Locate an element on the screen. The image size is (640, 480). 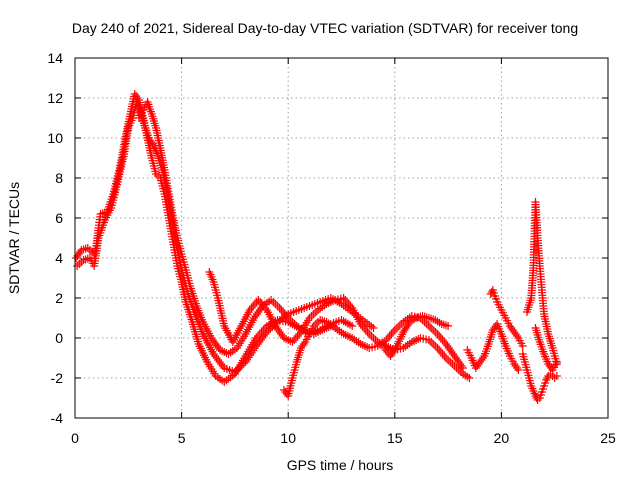
x-axis-label: GPS time / hours is located at coordinates (340, 465).